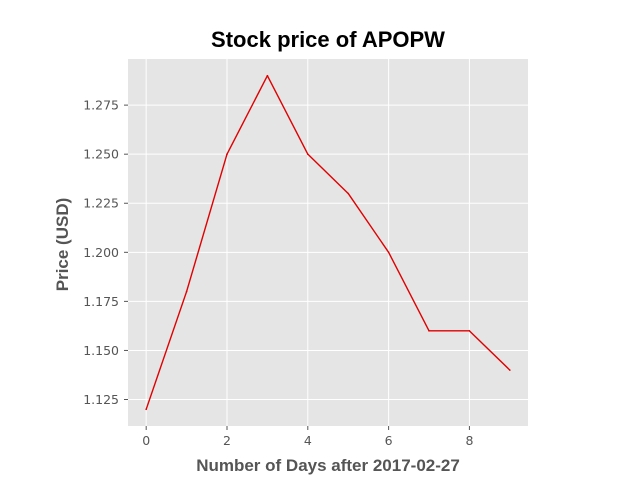 This screenshot has height=485, width=640. I want to click on x-tick-label: 6, so click(389, 440).